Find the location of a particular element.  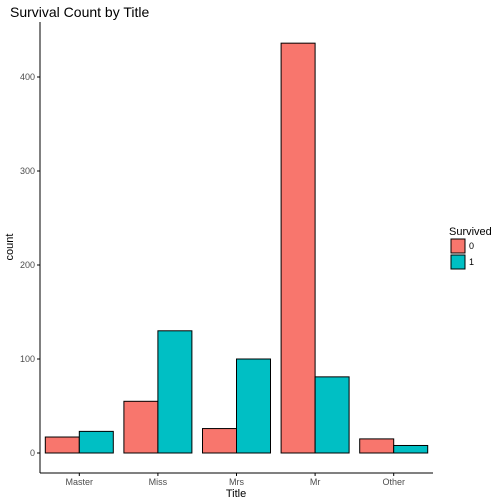

x-tick-label: Miss is located at coordinates (158, 482).